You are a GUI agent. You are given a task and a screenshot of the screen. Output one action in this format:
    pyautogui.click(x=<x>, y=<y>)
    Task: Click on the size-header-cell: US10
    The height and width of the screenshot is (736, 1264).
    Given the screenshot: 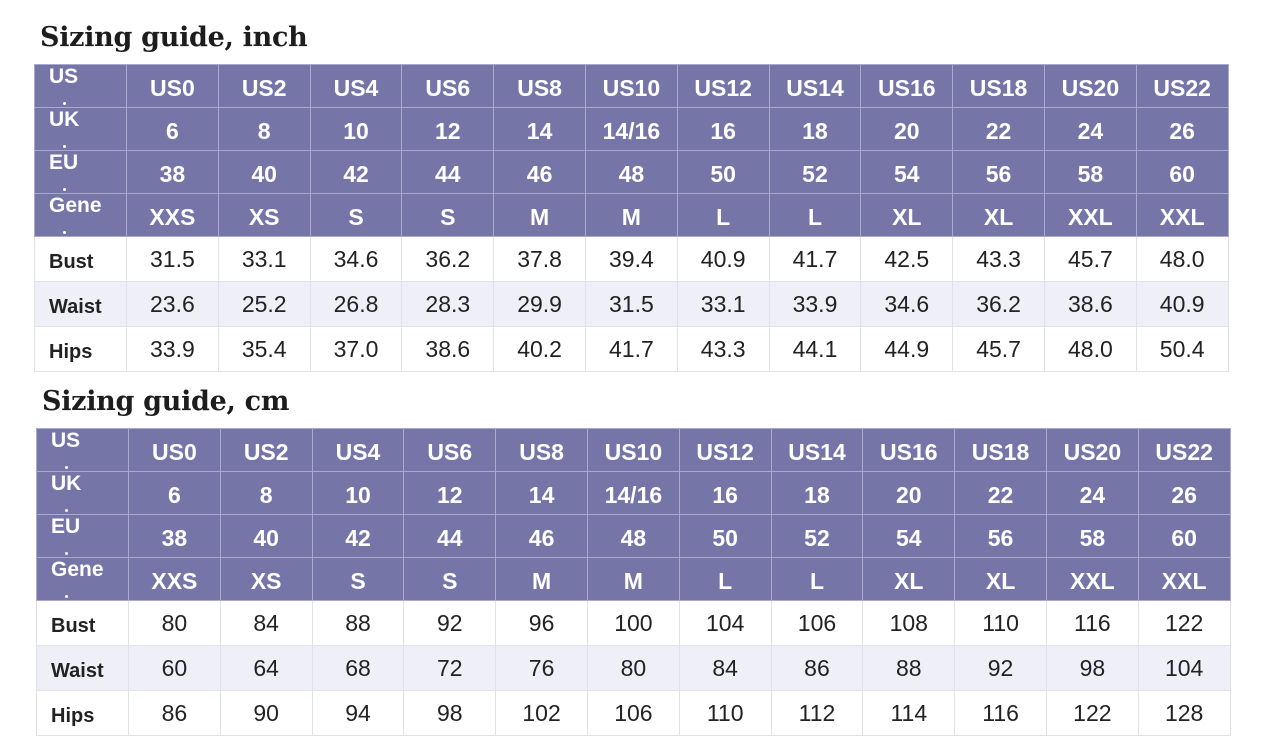 What is the action you would take?
    pyautogui.click(x=631, y=86)
    